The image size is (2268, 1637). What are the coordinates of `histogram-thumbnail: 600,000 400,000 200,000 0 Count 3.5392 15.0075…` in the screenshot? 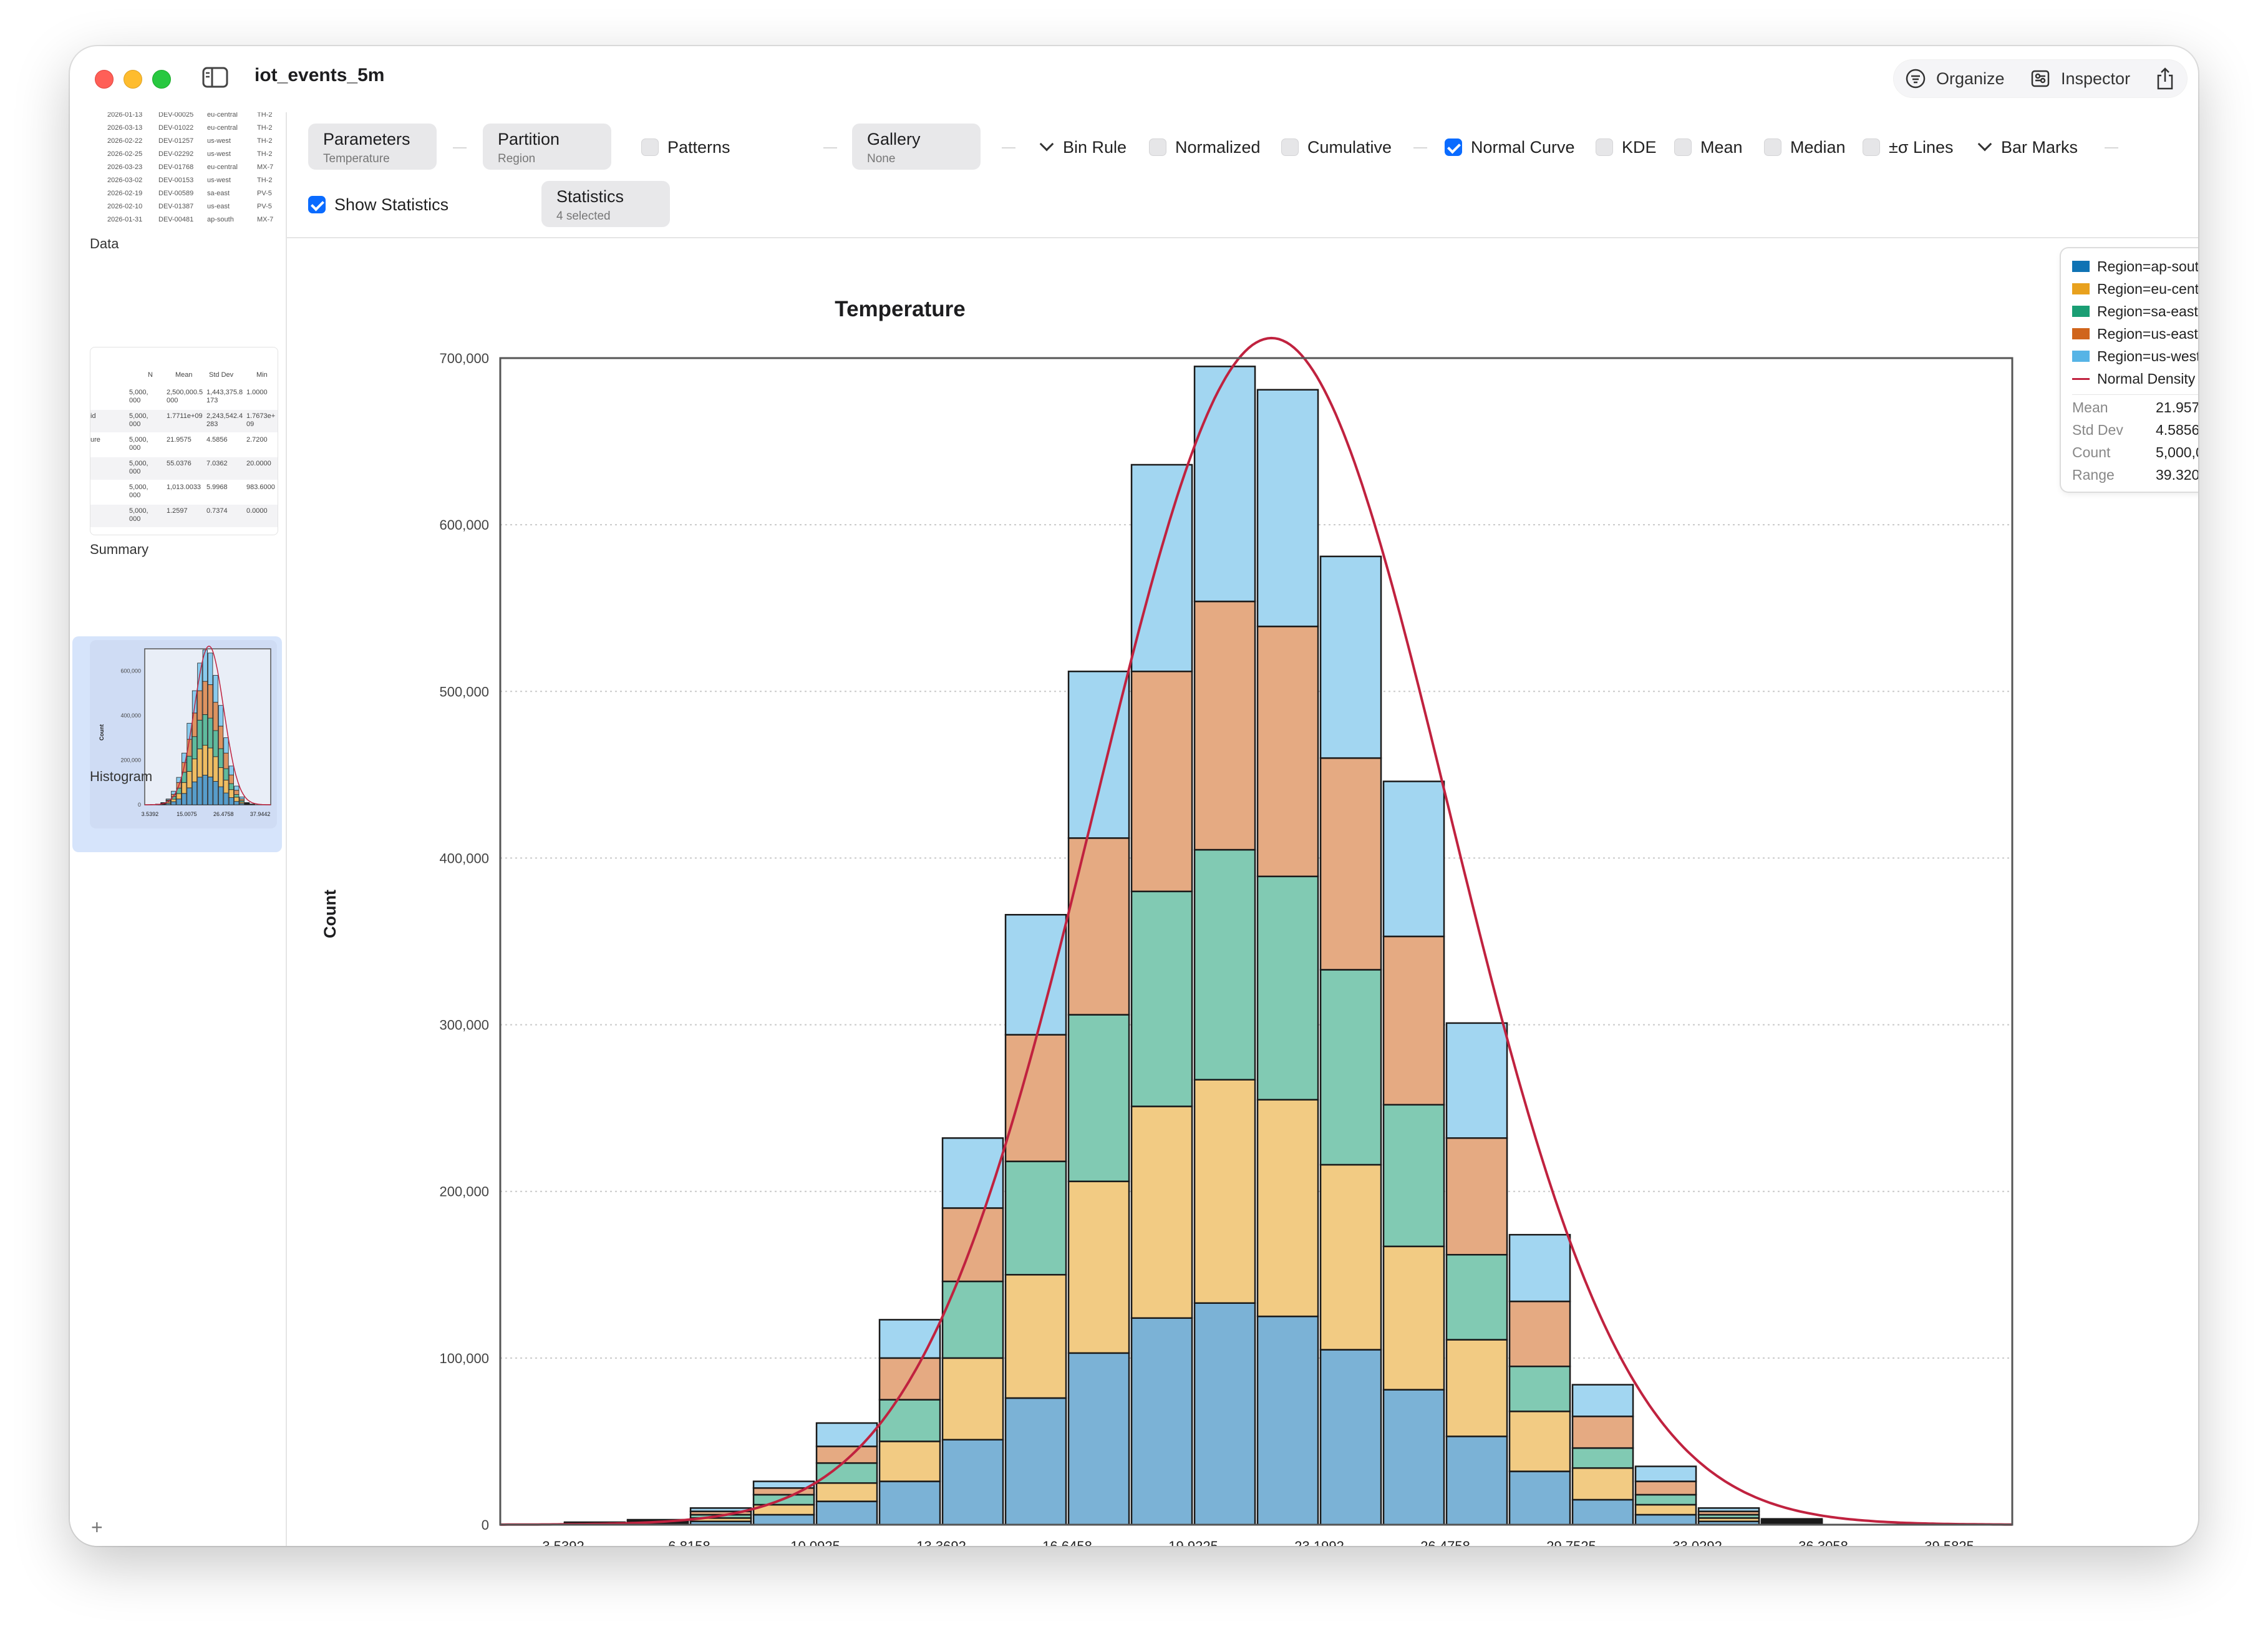 It's located at (183, 734).